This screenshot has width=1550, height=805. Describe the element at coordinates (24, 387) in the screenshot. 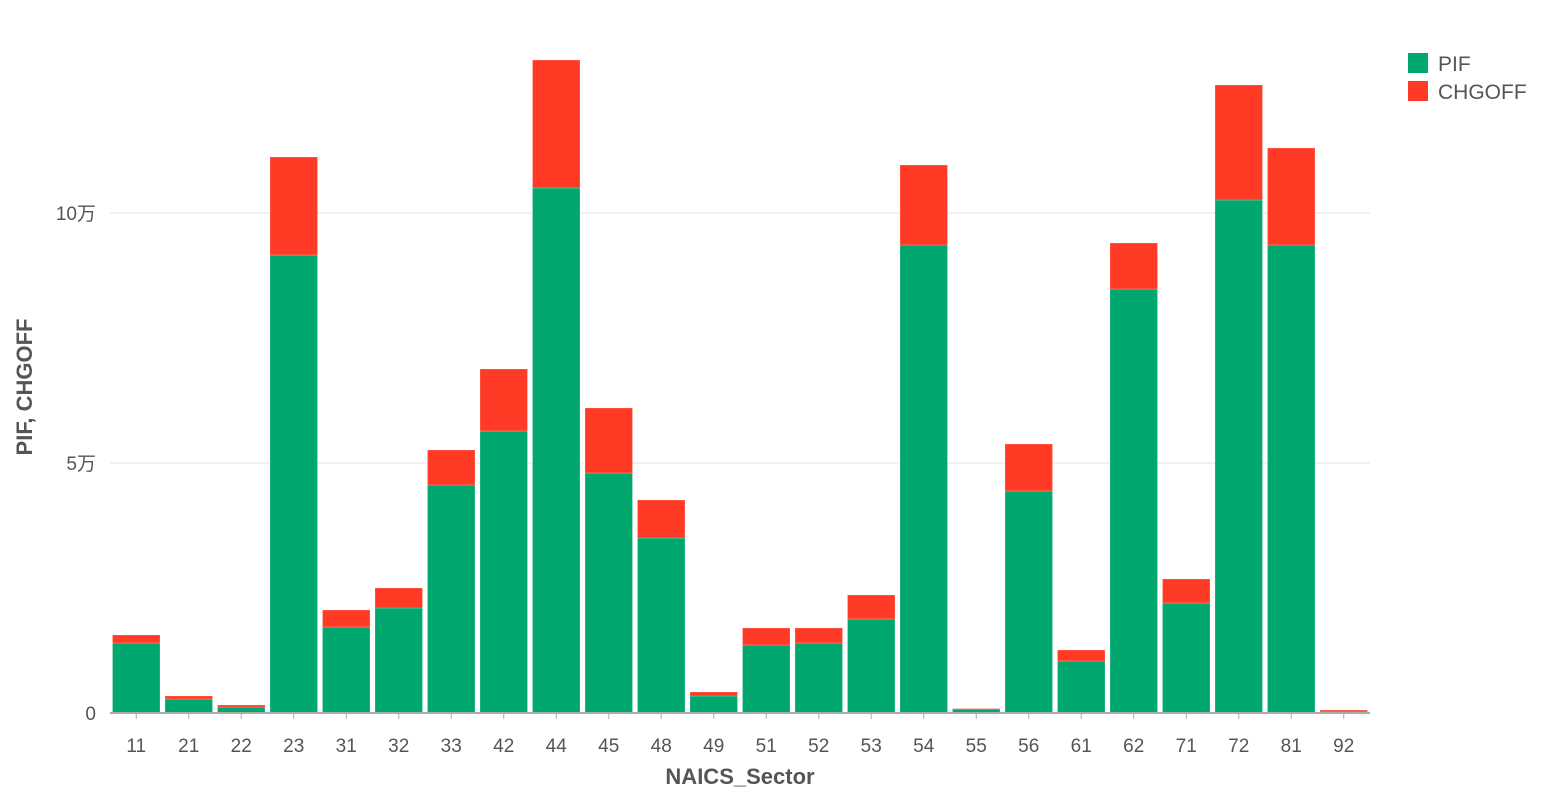

I see `y-axis-label: PIF, CHGOFF` at that location.